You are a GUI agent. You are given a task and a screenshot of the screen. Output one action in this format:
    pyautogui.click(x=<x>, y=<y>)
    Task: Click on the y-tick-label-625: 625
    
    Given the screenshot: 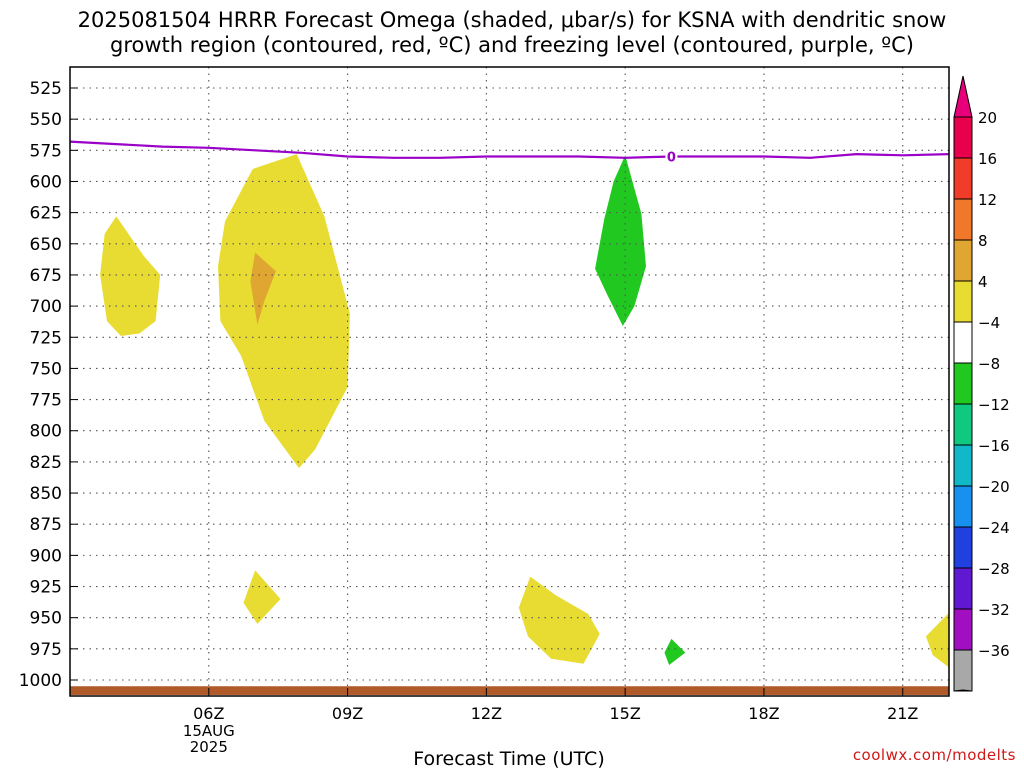 What is the action you would take?
    pyautogui.click(x=46, y=214)
    